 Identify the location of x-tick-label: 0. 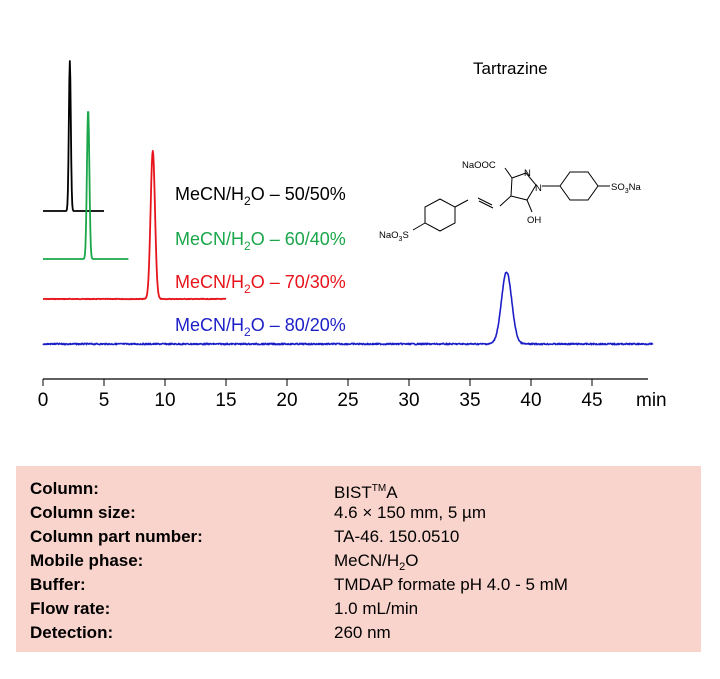
(43, 400).